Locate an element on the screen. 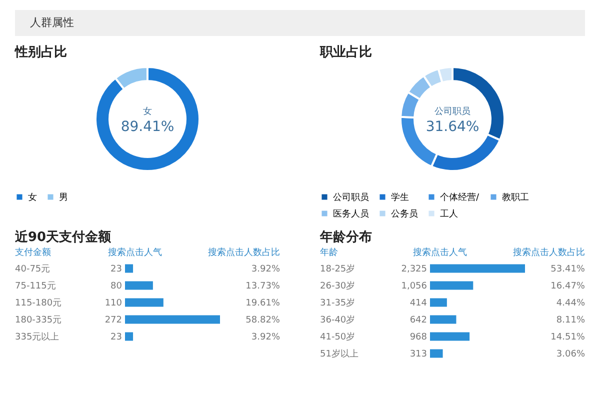 Image resolution: width=600 pixels, height=399 pixels. legend-label: 个体经营/ is located at coordinates (460, 197).